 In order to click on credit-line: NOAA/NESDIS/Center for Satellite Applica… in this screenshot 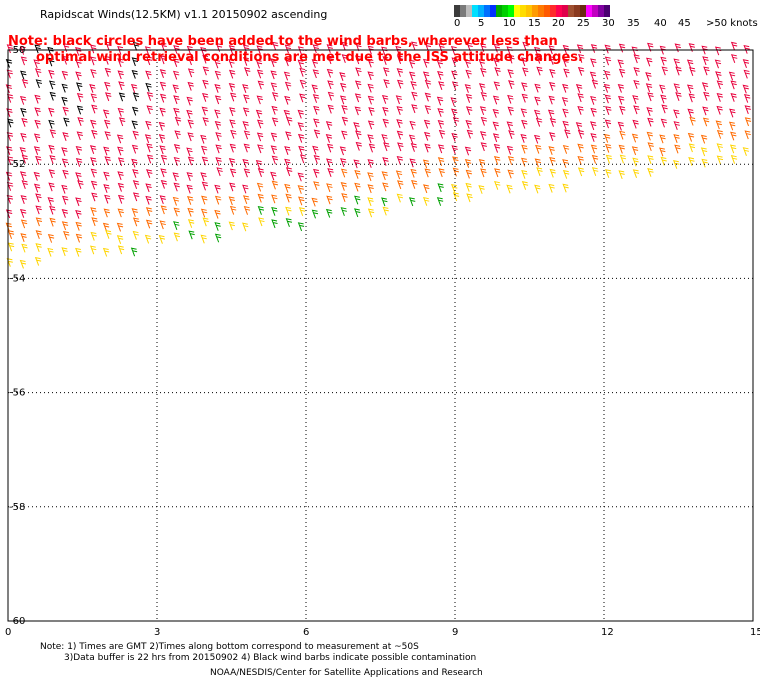, I will do `click(346, 673)`.